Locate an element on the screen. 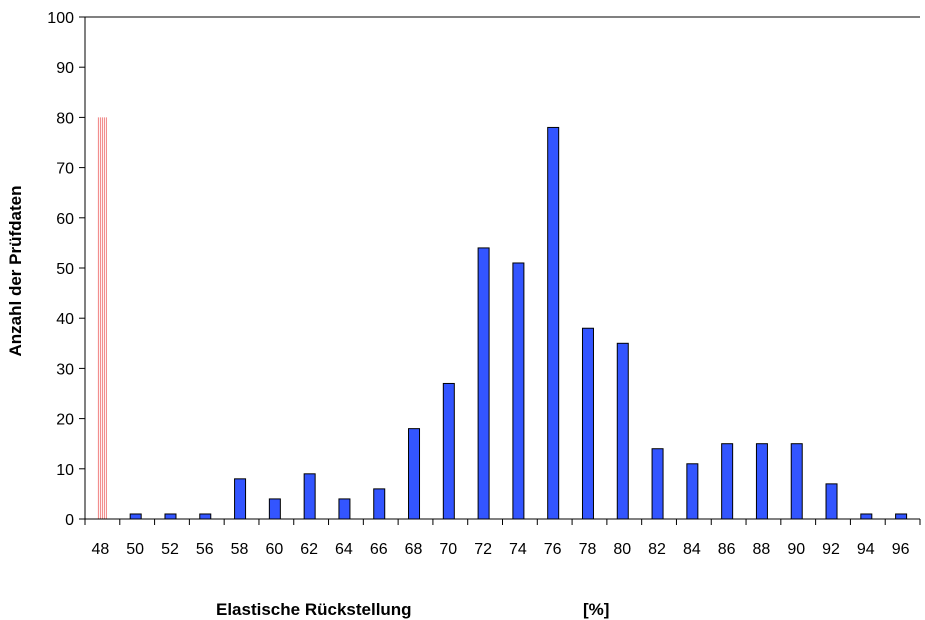 Image resolution: width=925 pixels, height=620 pixels. x-tick-label: 62 is located at coordinates (309, 549).